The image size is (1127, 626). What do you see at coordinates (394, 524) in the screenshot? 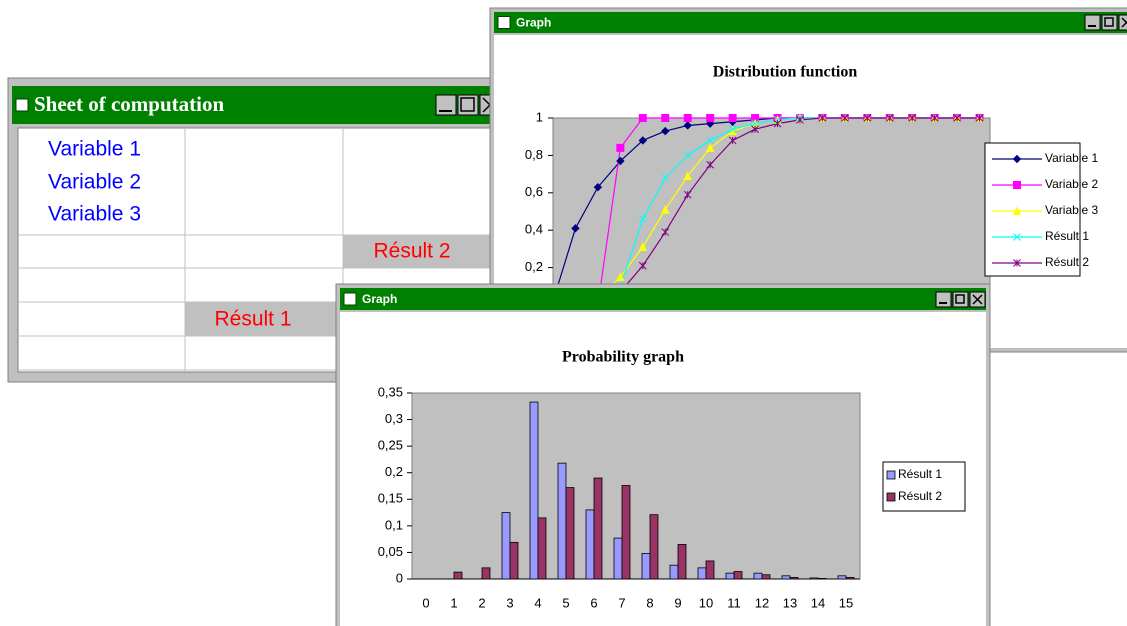
I see `y-tick-label: 0,1` at bounding box center [394, 524].